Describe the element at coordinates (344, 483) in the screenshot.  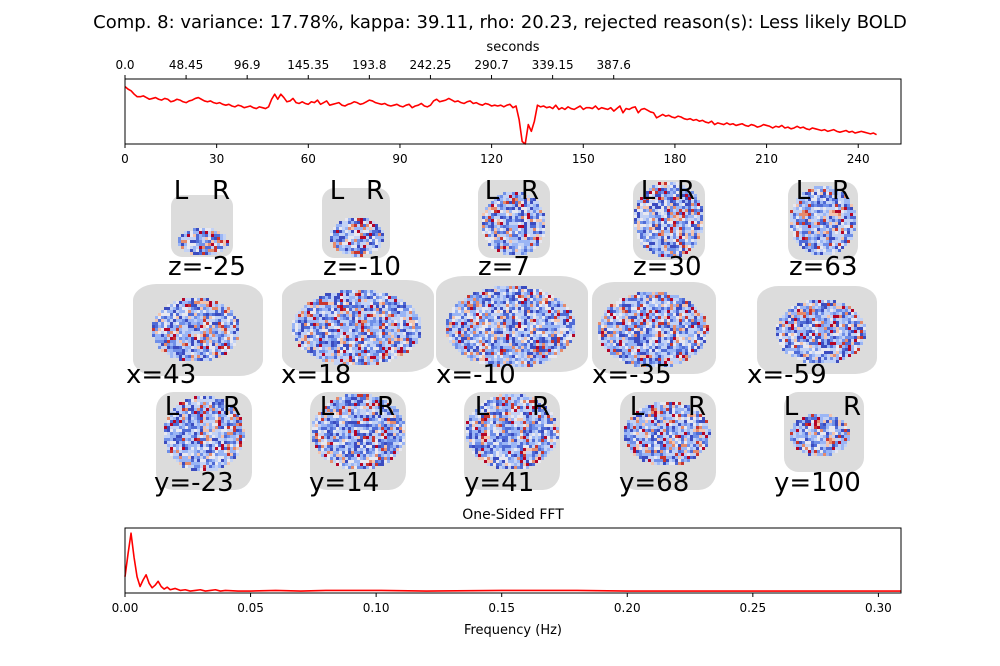
I see `slice-coordinate-label: y=14` at that location.